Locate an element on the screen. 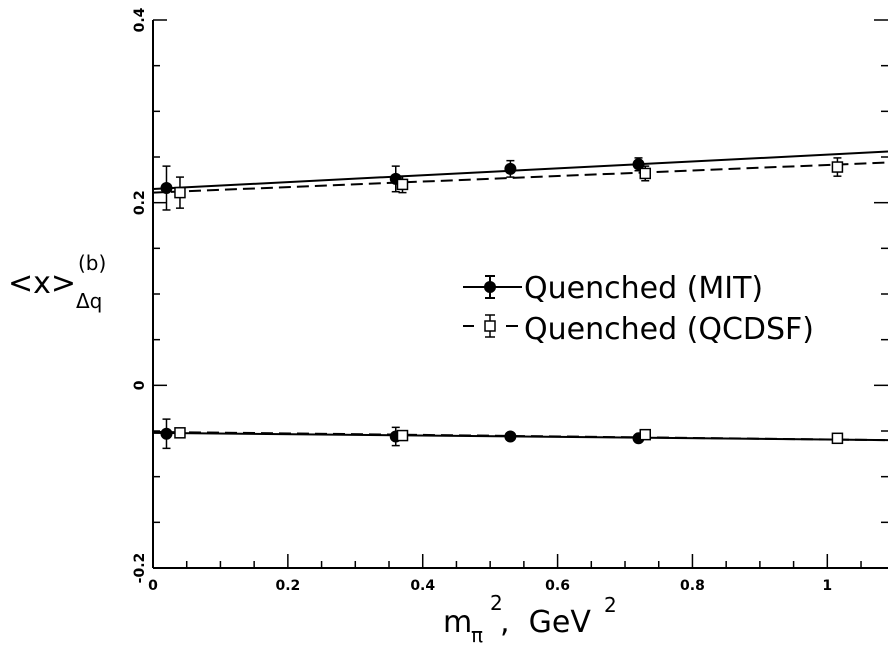 This screenshot has height=649, width=888. x-tick-label: 0.8 is located at coordinates (692, 586).